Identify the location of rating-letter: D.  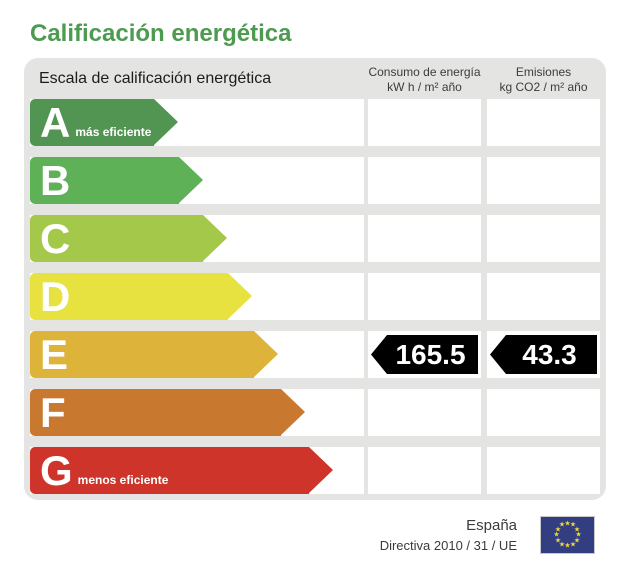
(55, 296).